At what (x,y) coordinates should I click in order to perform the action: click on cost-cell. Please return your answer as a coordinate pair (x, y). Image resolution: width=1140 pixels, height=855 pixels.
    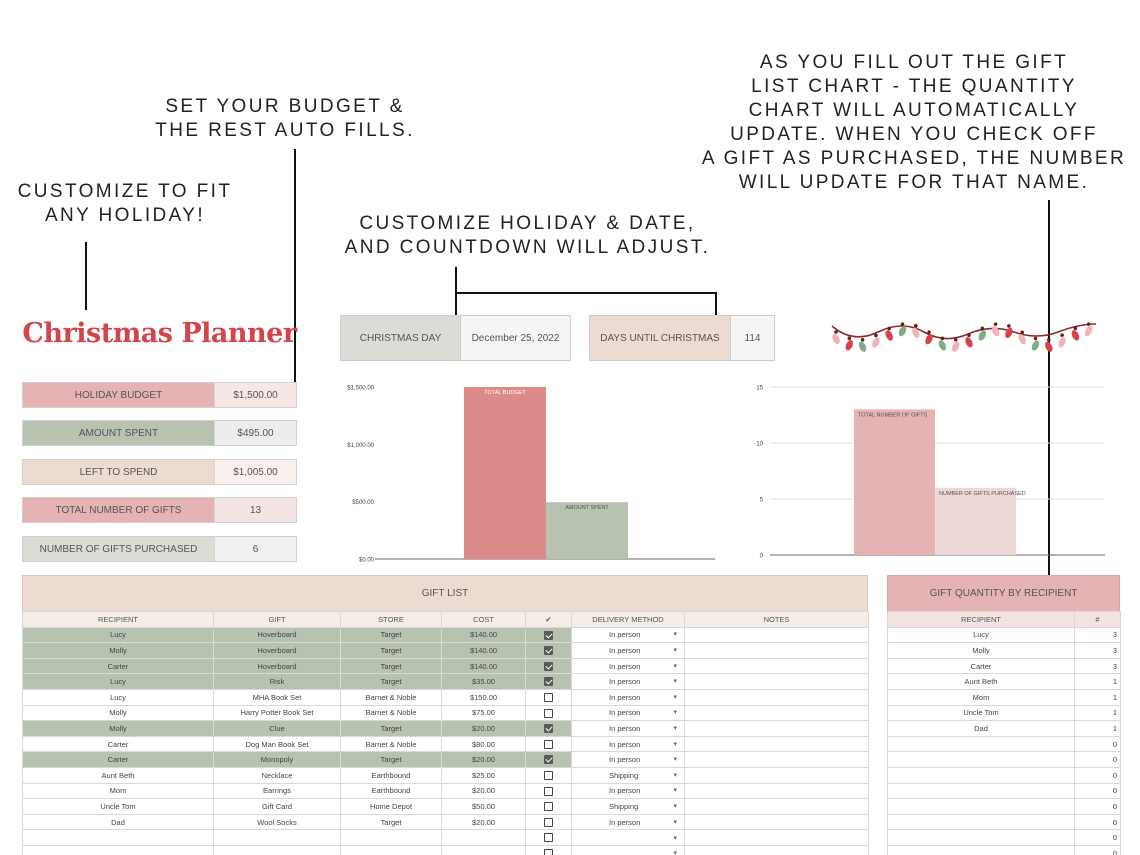
    Looking at the image, I should click on (483, 849).